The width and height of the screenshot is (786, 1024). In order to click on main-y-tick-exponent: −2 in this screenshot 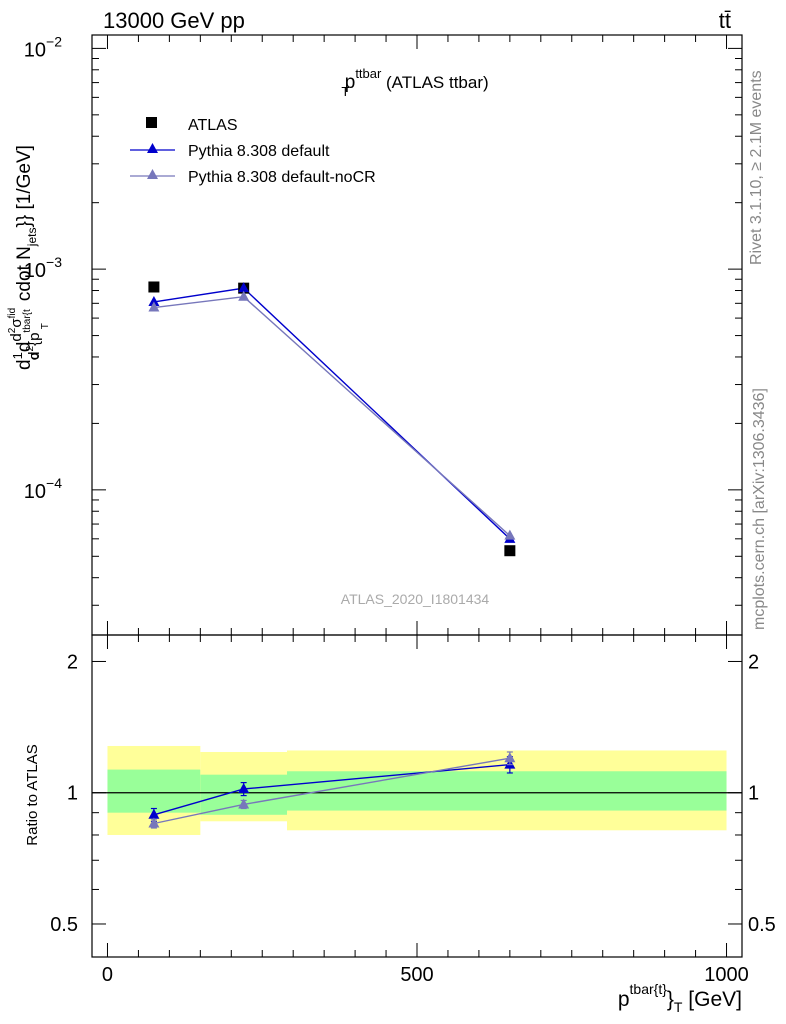, I will do `click(54, 41)`.